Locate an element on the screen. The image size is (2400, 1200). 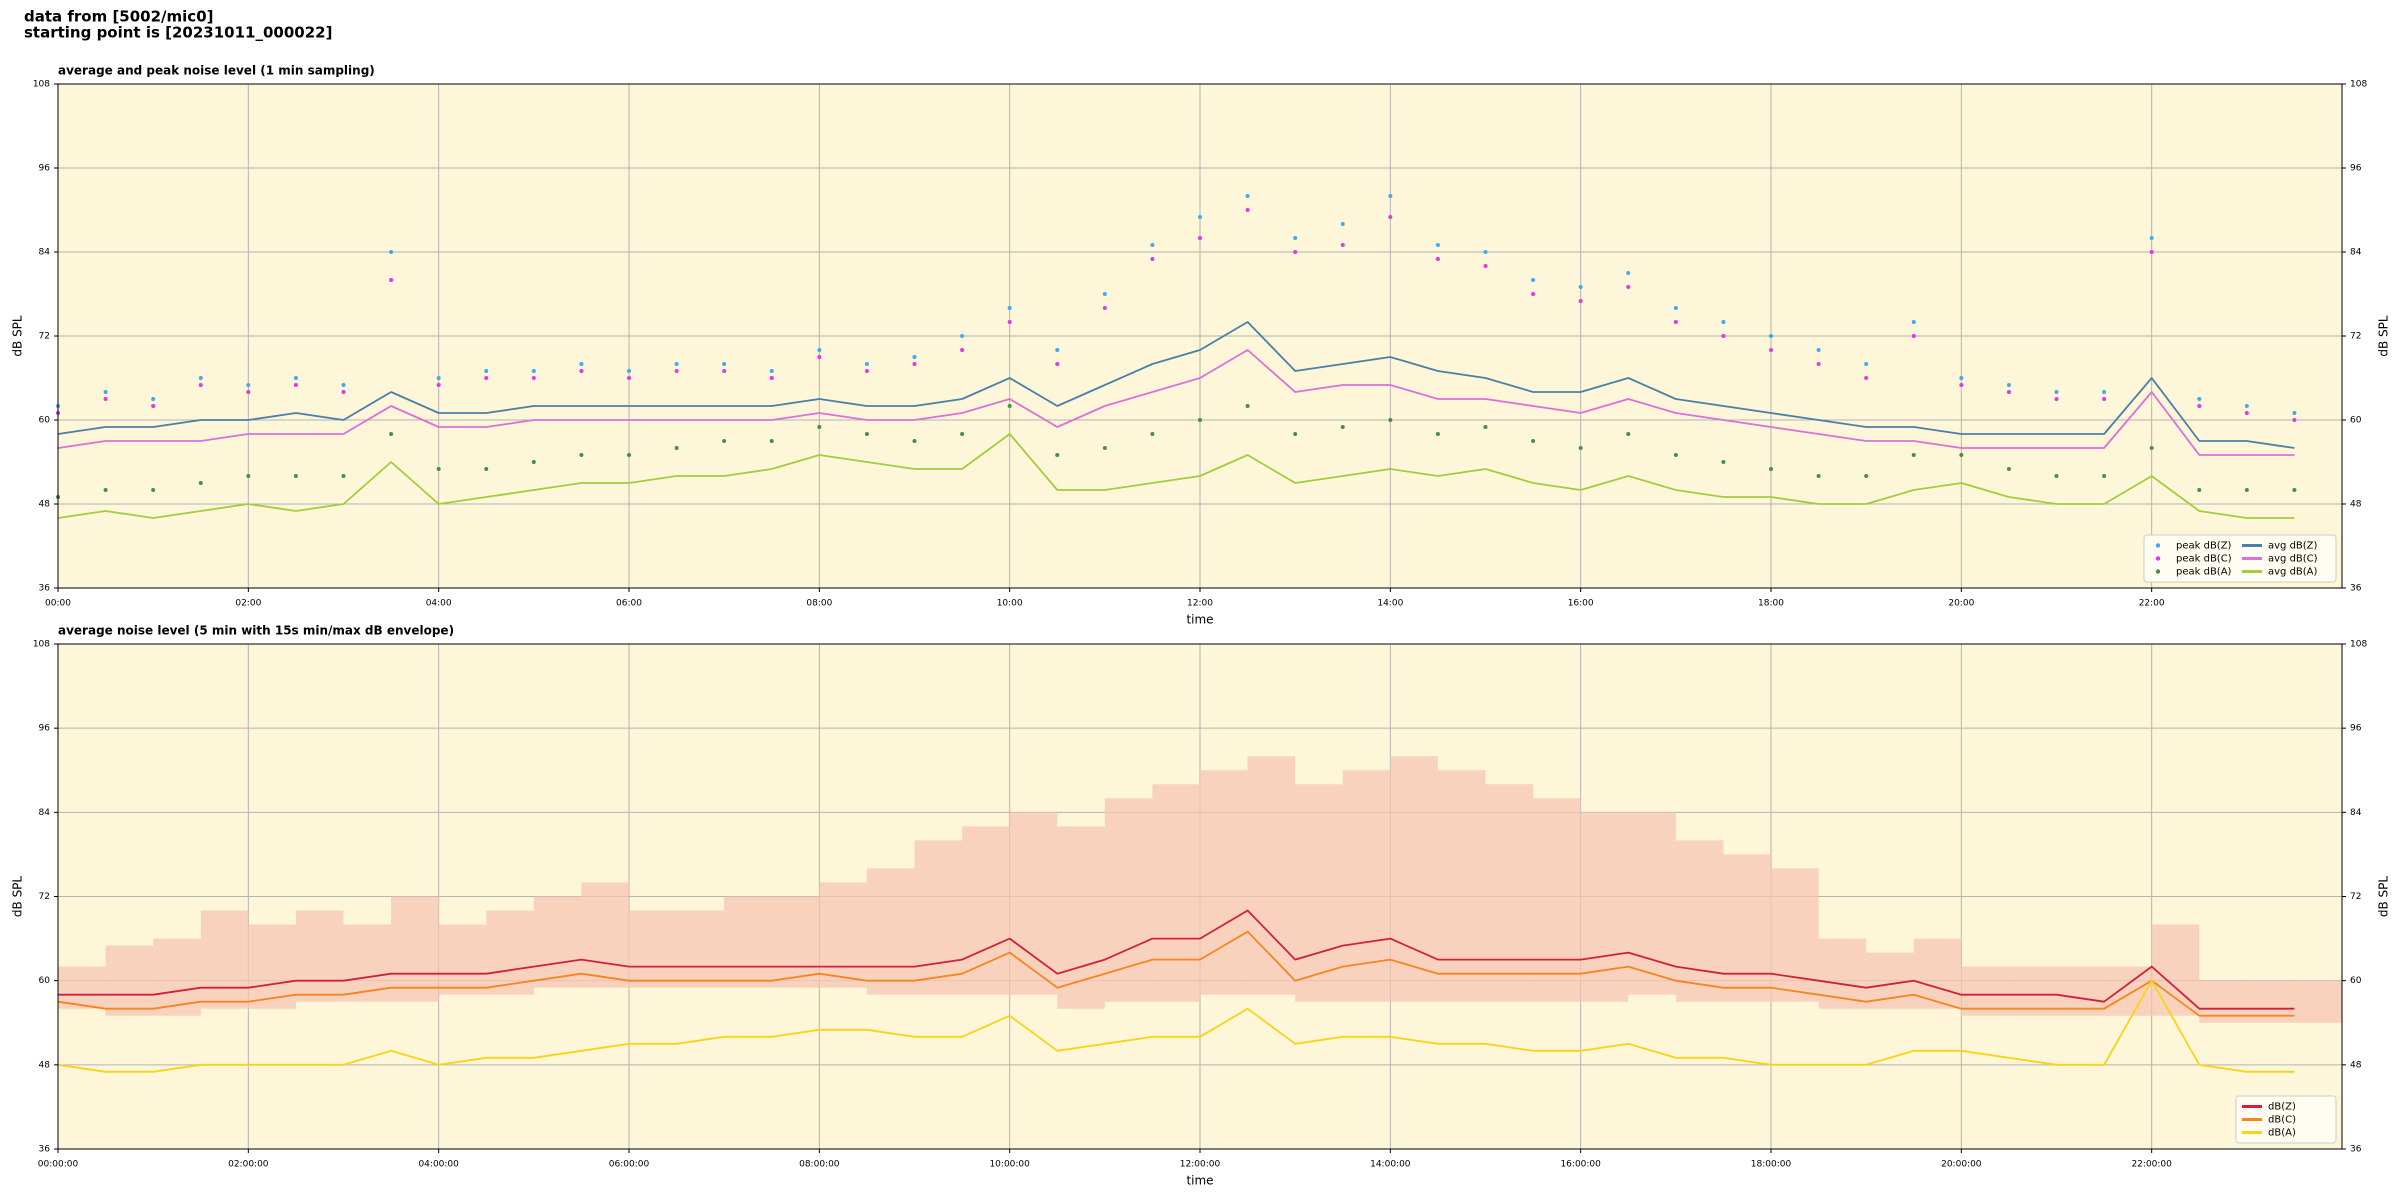
y2-tick-label: 60 is located at coordinates (2356, 421).